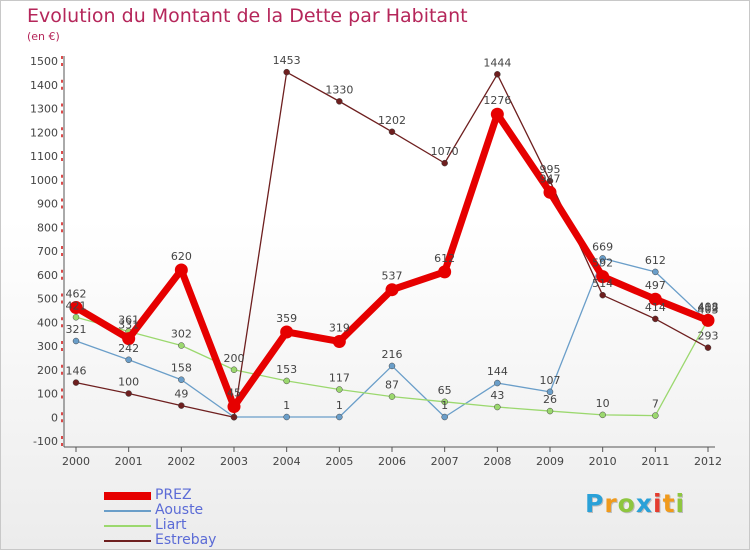 Image resolution: width=750 pixels, height=551 pixels. I want to click on x-tick-label: 2012, so click(708, 461).